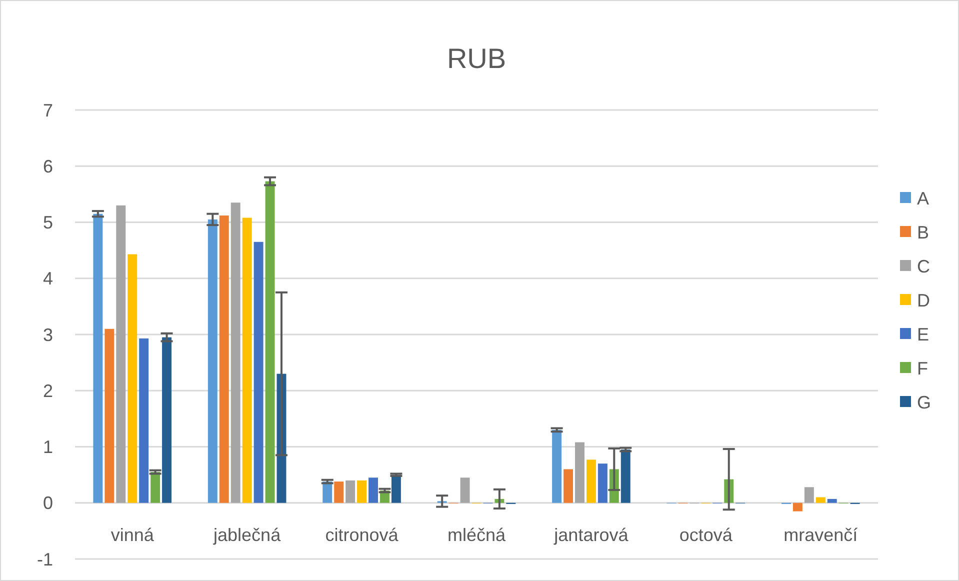 The image size is (959, 581). I want to click on x-tick-label: vinná, so click(132, 534).